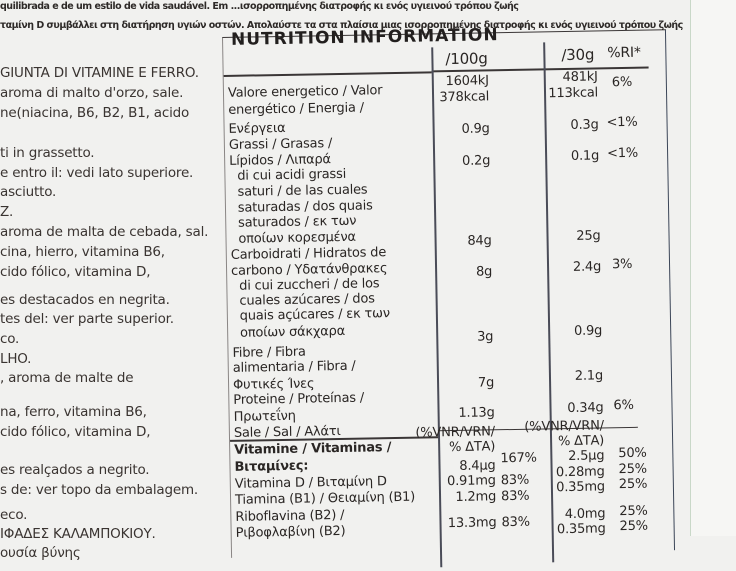 Image resolution: width=736 pixels, height=571 pixels. I want to click on nutrient-label: alimentaria / Fibra /, so click(294, 367).